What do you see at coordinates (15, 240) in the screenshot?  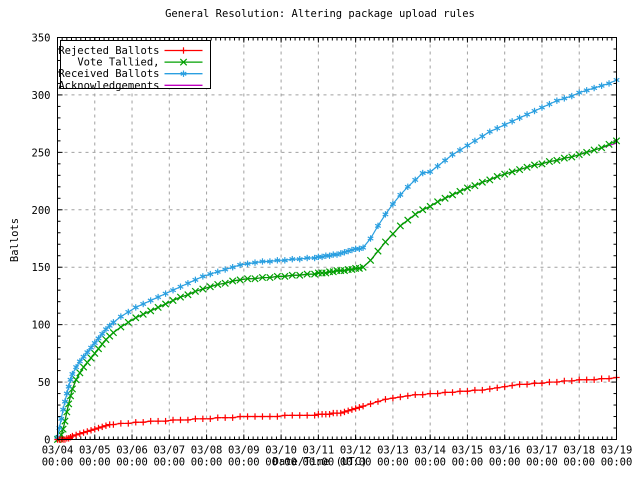 I see `y-axis-label: Ballots` at bounding box center [15, 240].